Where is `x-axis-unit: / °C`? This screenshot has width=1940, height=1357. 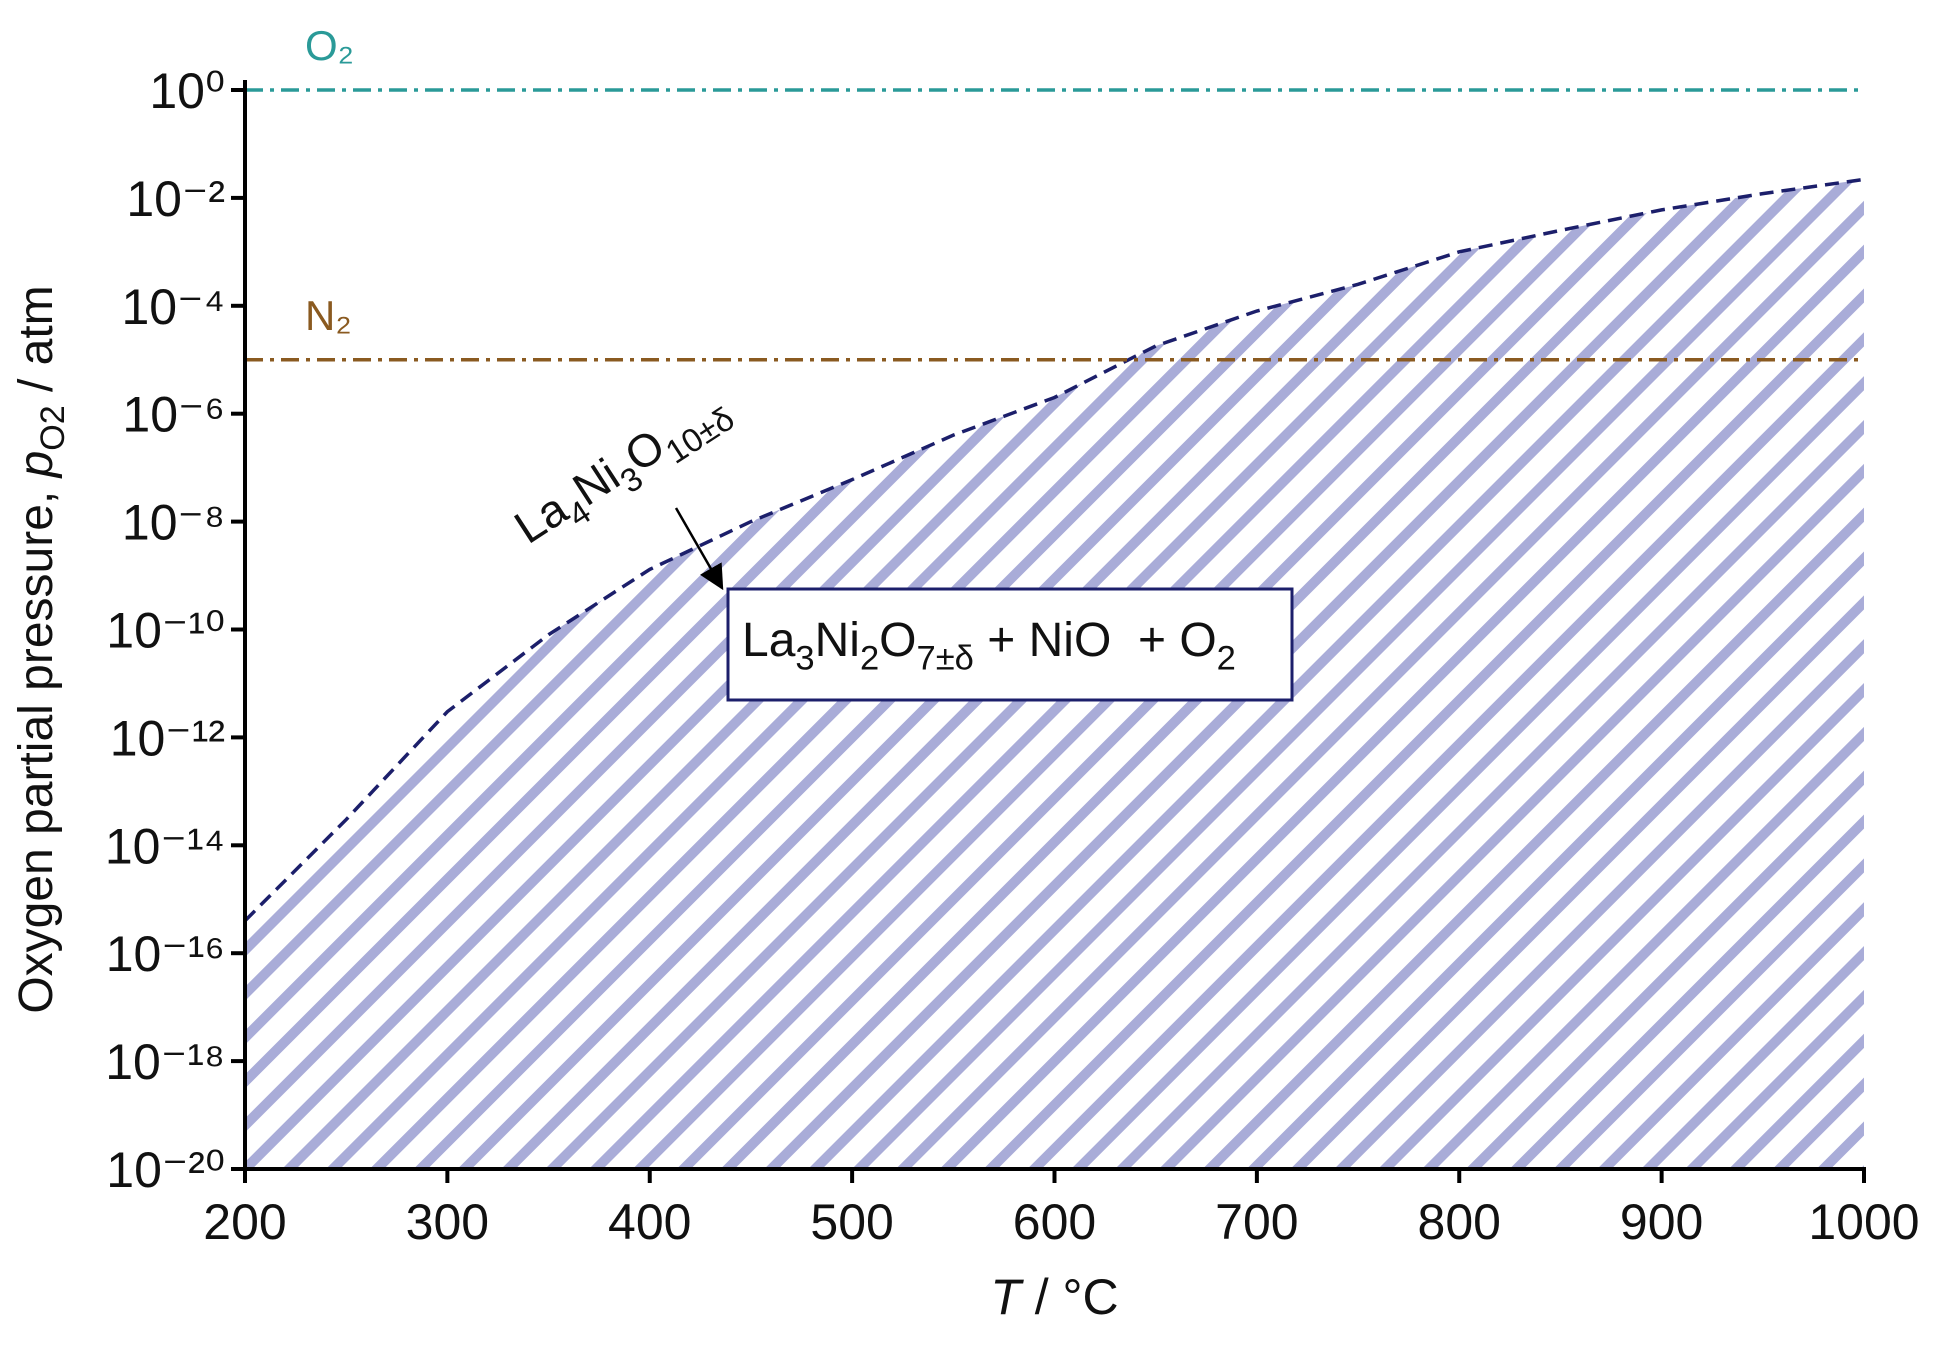 x-axis-unit: / °C is located at coordinates (1070, 1297).